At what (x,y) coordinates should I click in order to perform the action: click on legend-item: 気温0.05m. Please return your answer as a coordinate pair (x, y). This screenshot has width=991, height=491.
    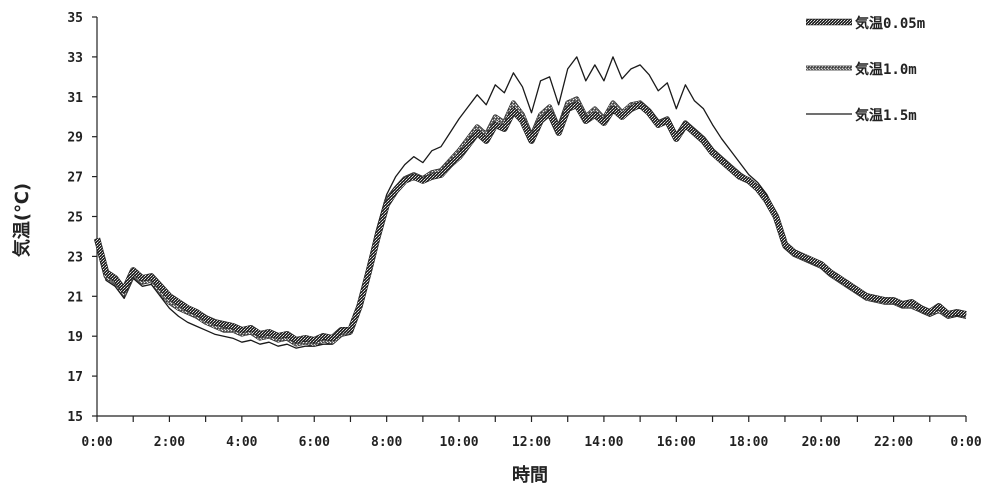
    Looking at the image, I should click on (865, 23).